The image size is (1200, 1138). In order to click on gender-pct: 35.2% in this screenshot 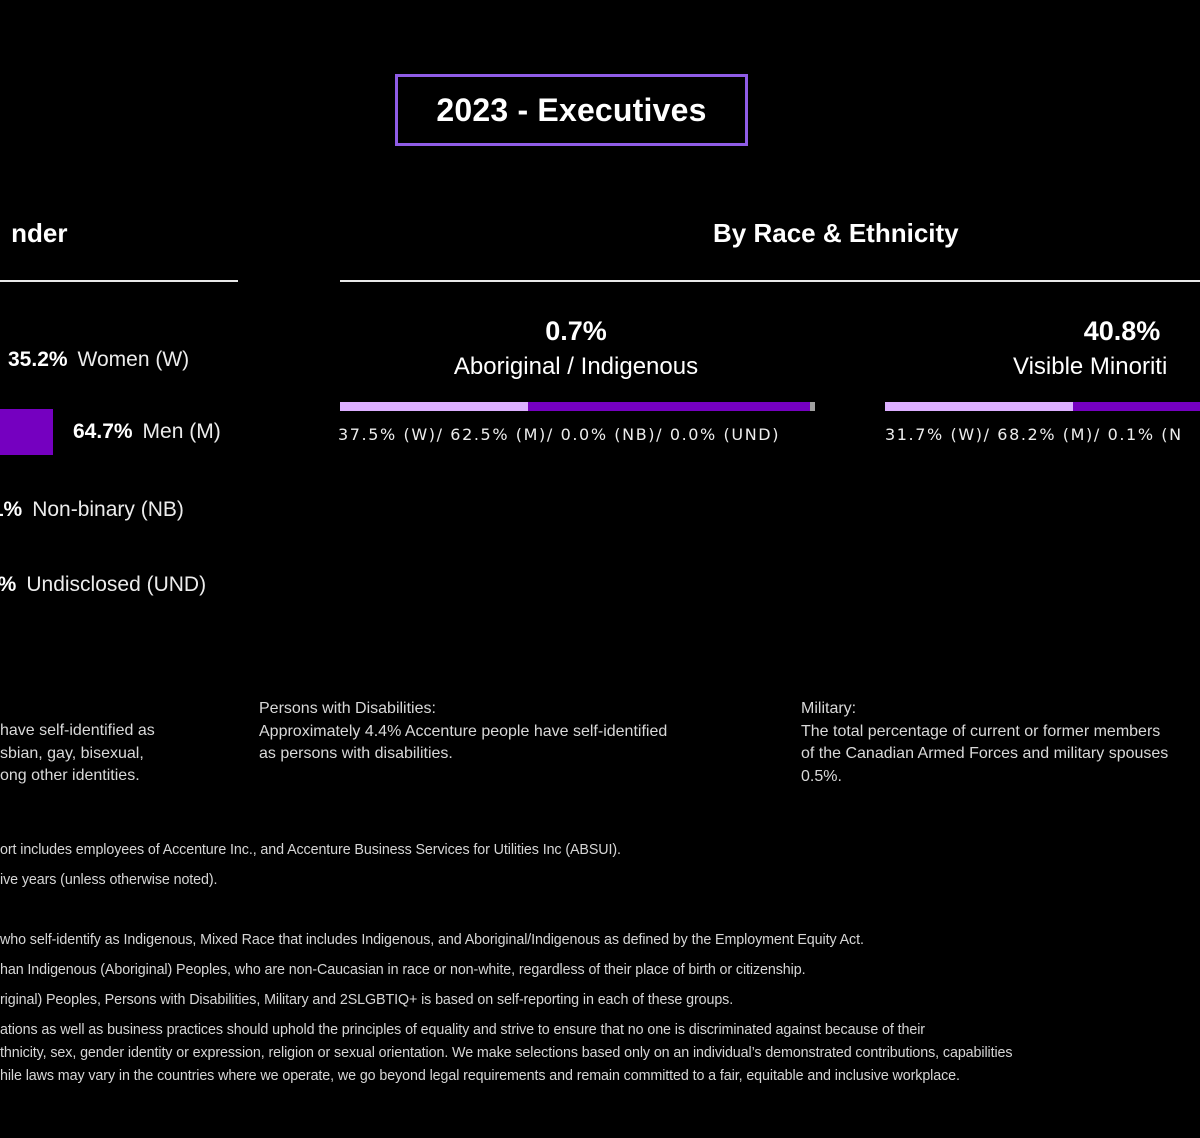, I will do `click(38, 359)`.